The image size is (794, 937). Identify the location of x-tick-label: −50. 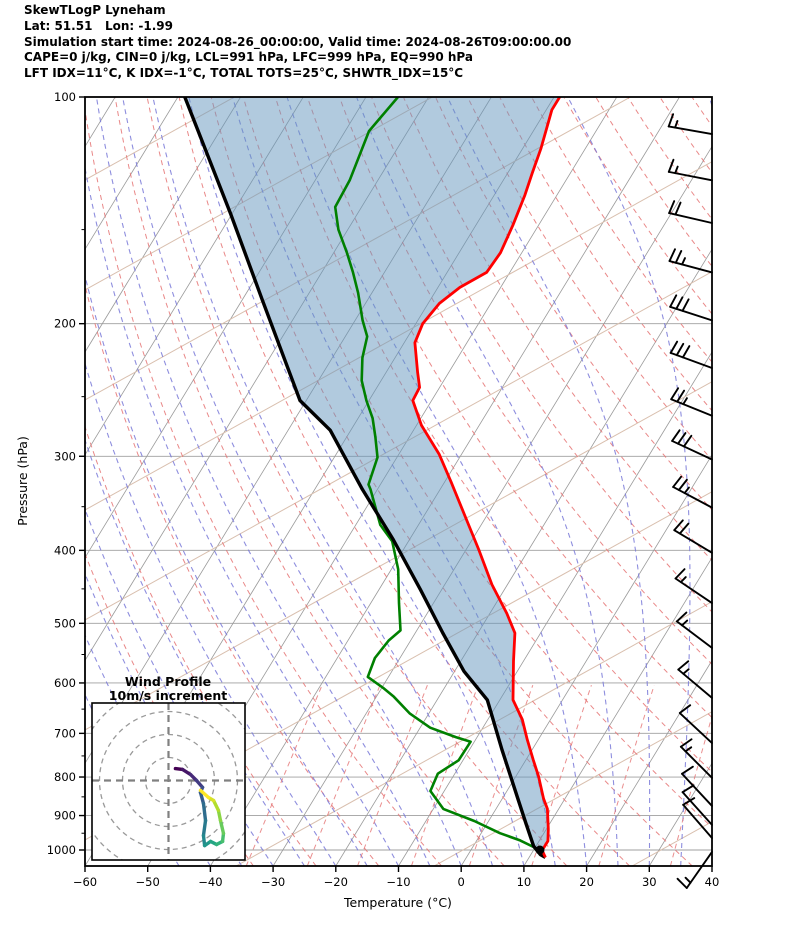
(148, 882).